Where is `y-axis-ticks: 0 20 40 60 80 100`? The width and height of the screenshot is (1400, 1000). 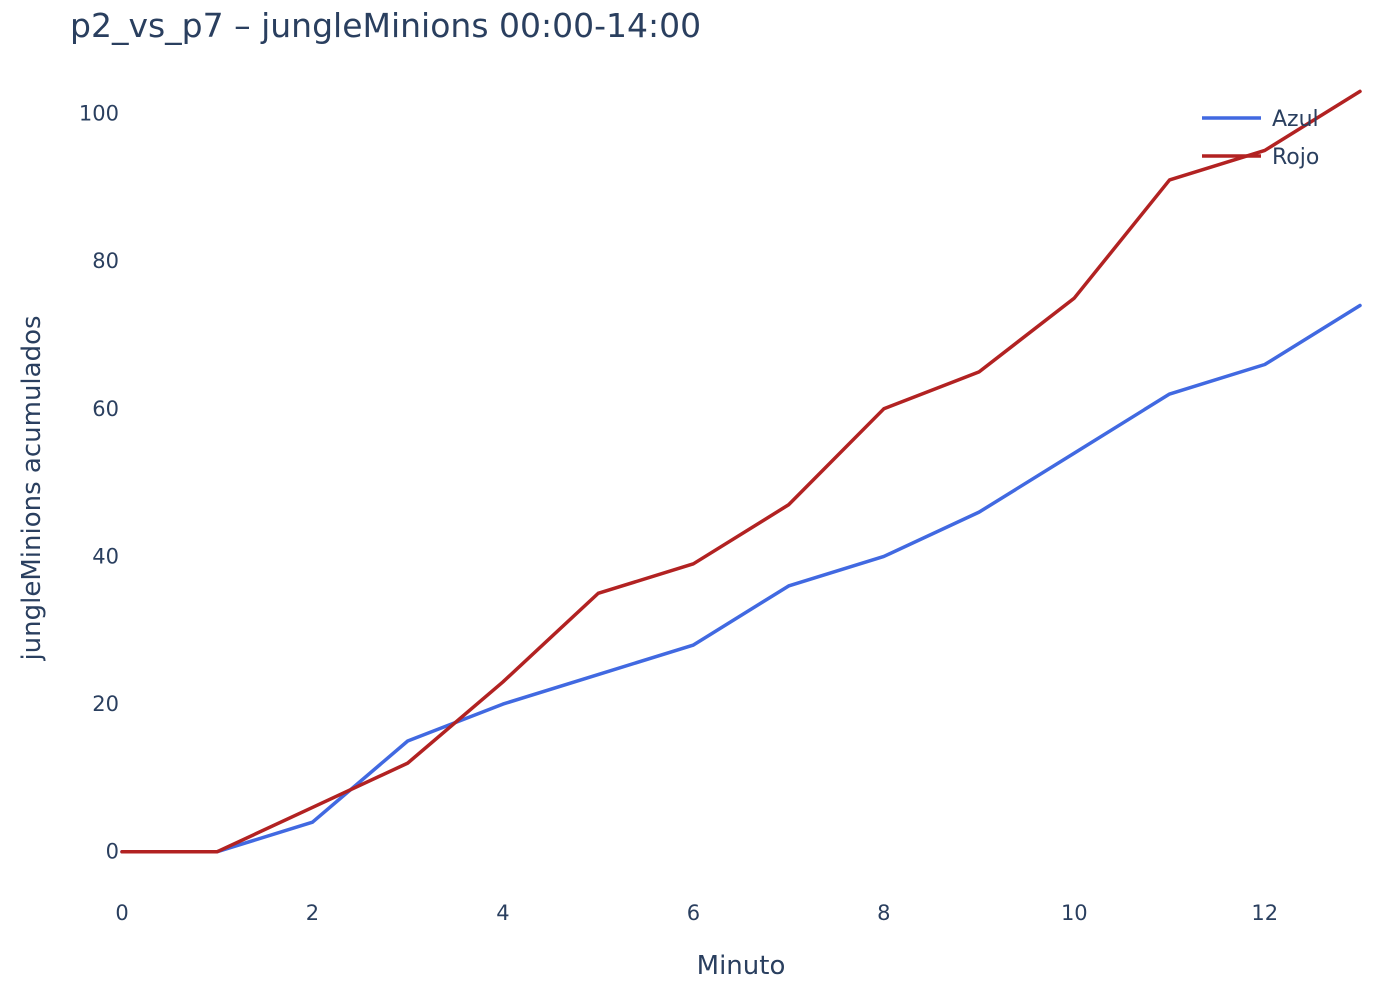 y-axis-ticks: 0 20 40 60 80 100 is located at coordinates (99, 483).